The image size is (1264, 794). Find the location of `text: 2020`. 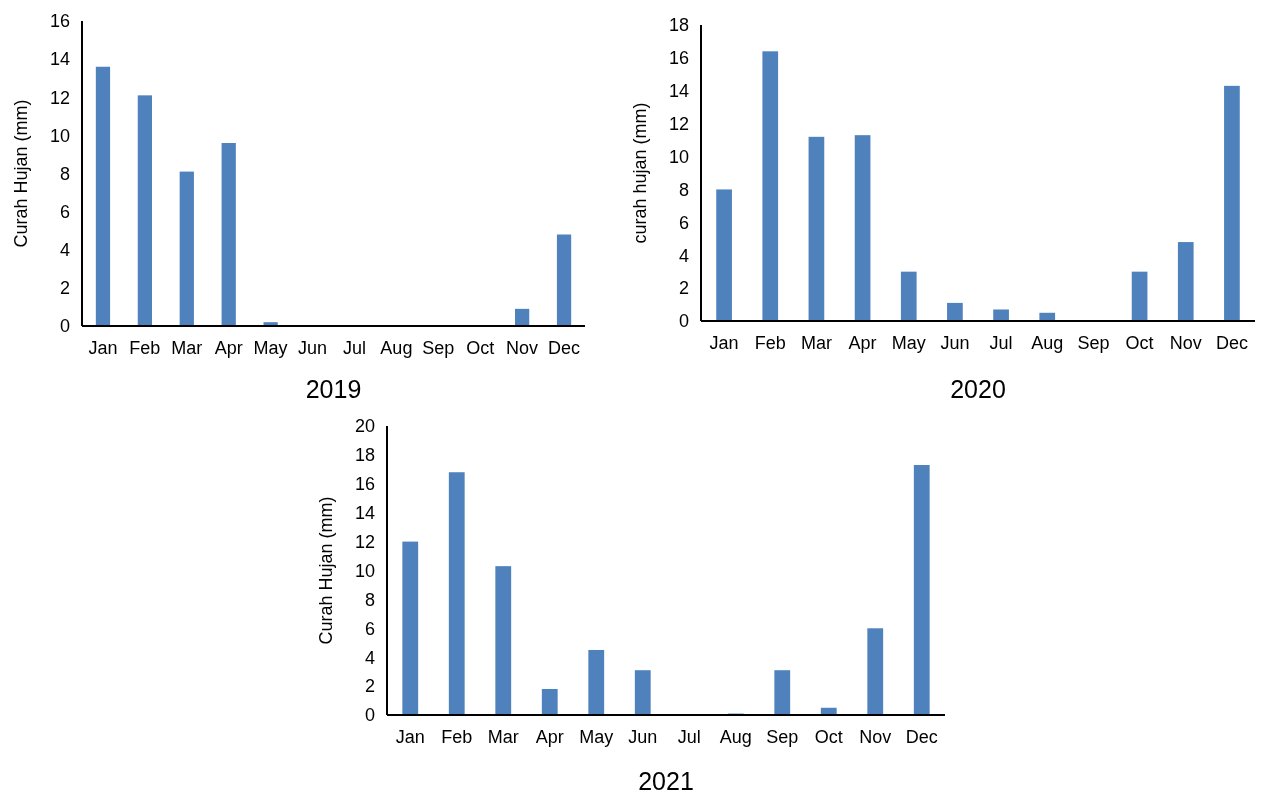

text: 2020 is located at coordinates (978, 389).